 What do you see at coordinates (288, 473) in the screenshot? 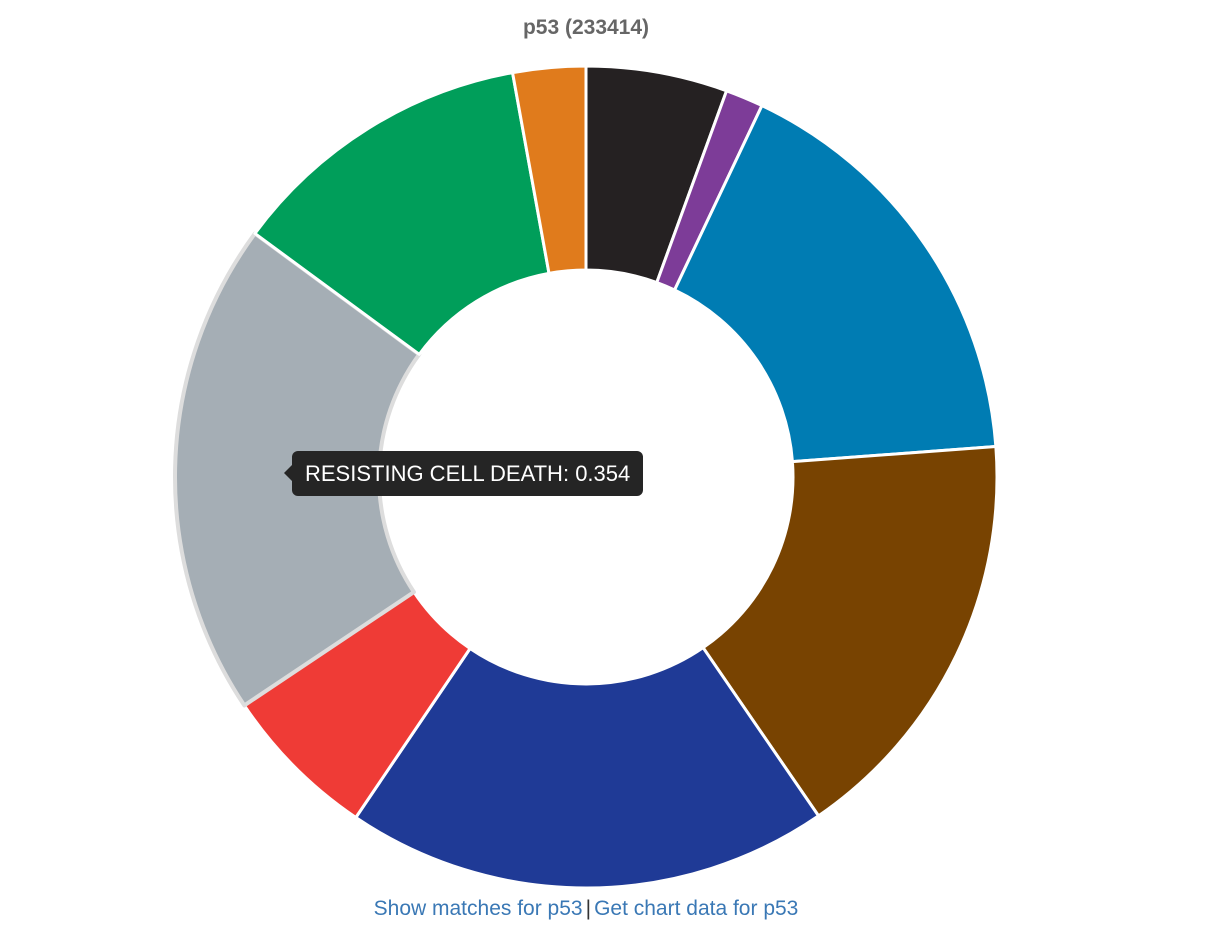
I see `tooltip-arrow` at bounding box center [288, 473].